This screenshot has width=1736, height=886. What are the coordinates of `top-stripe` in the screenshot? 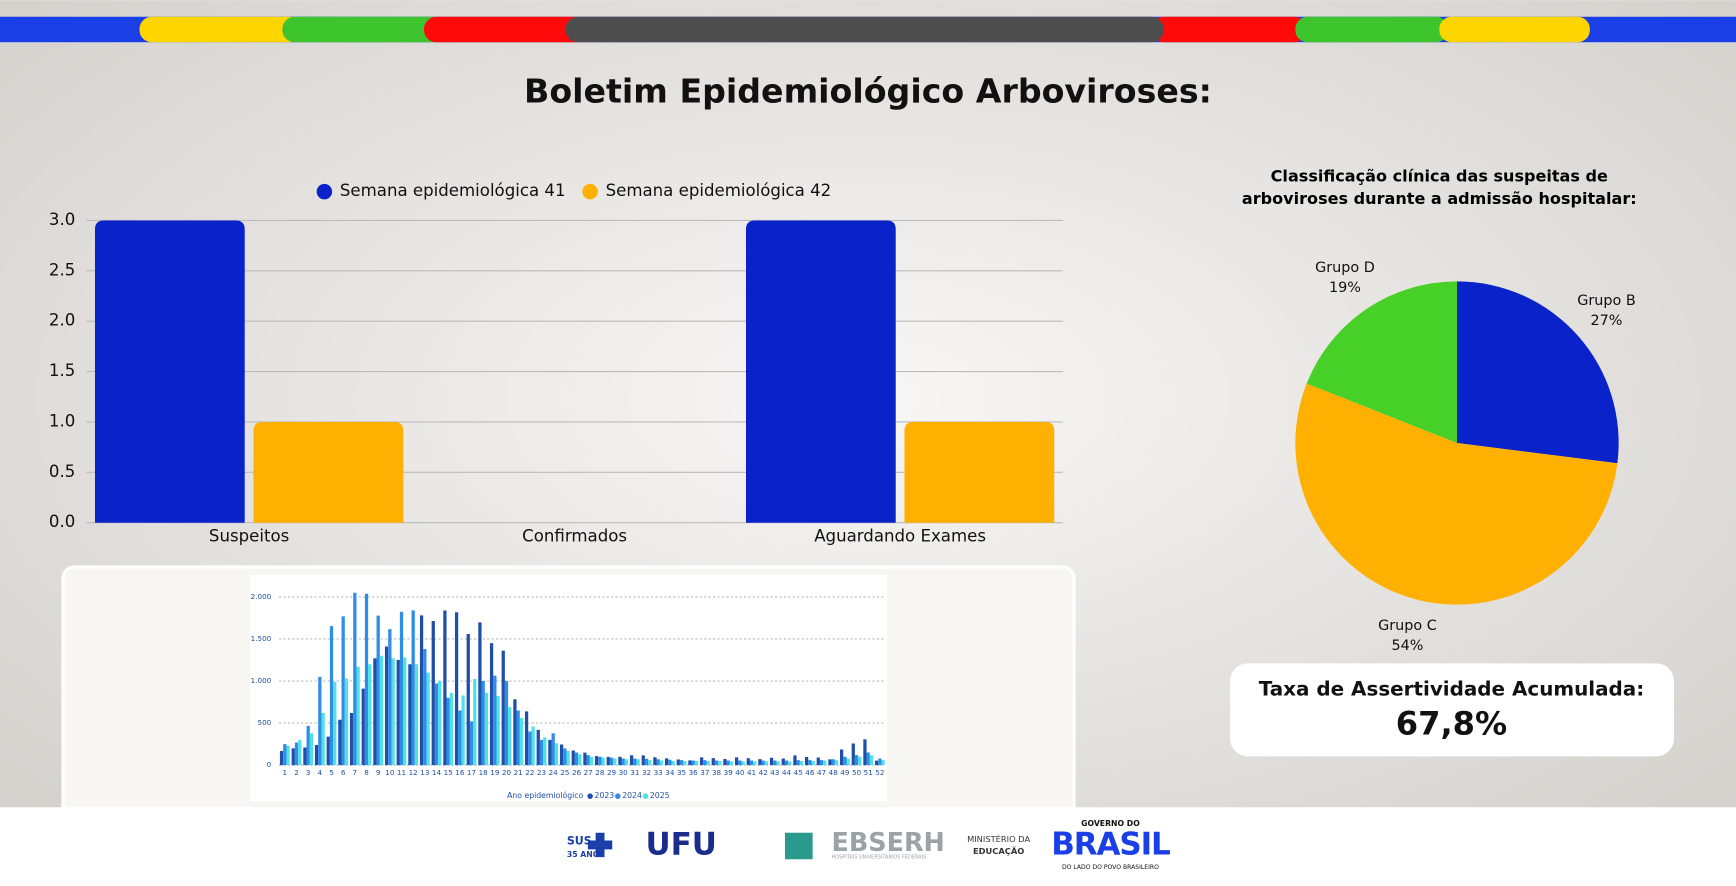 It's located at (868, 29).